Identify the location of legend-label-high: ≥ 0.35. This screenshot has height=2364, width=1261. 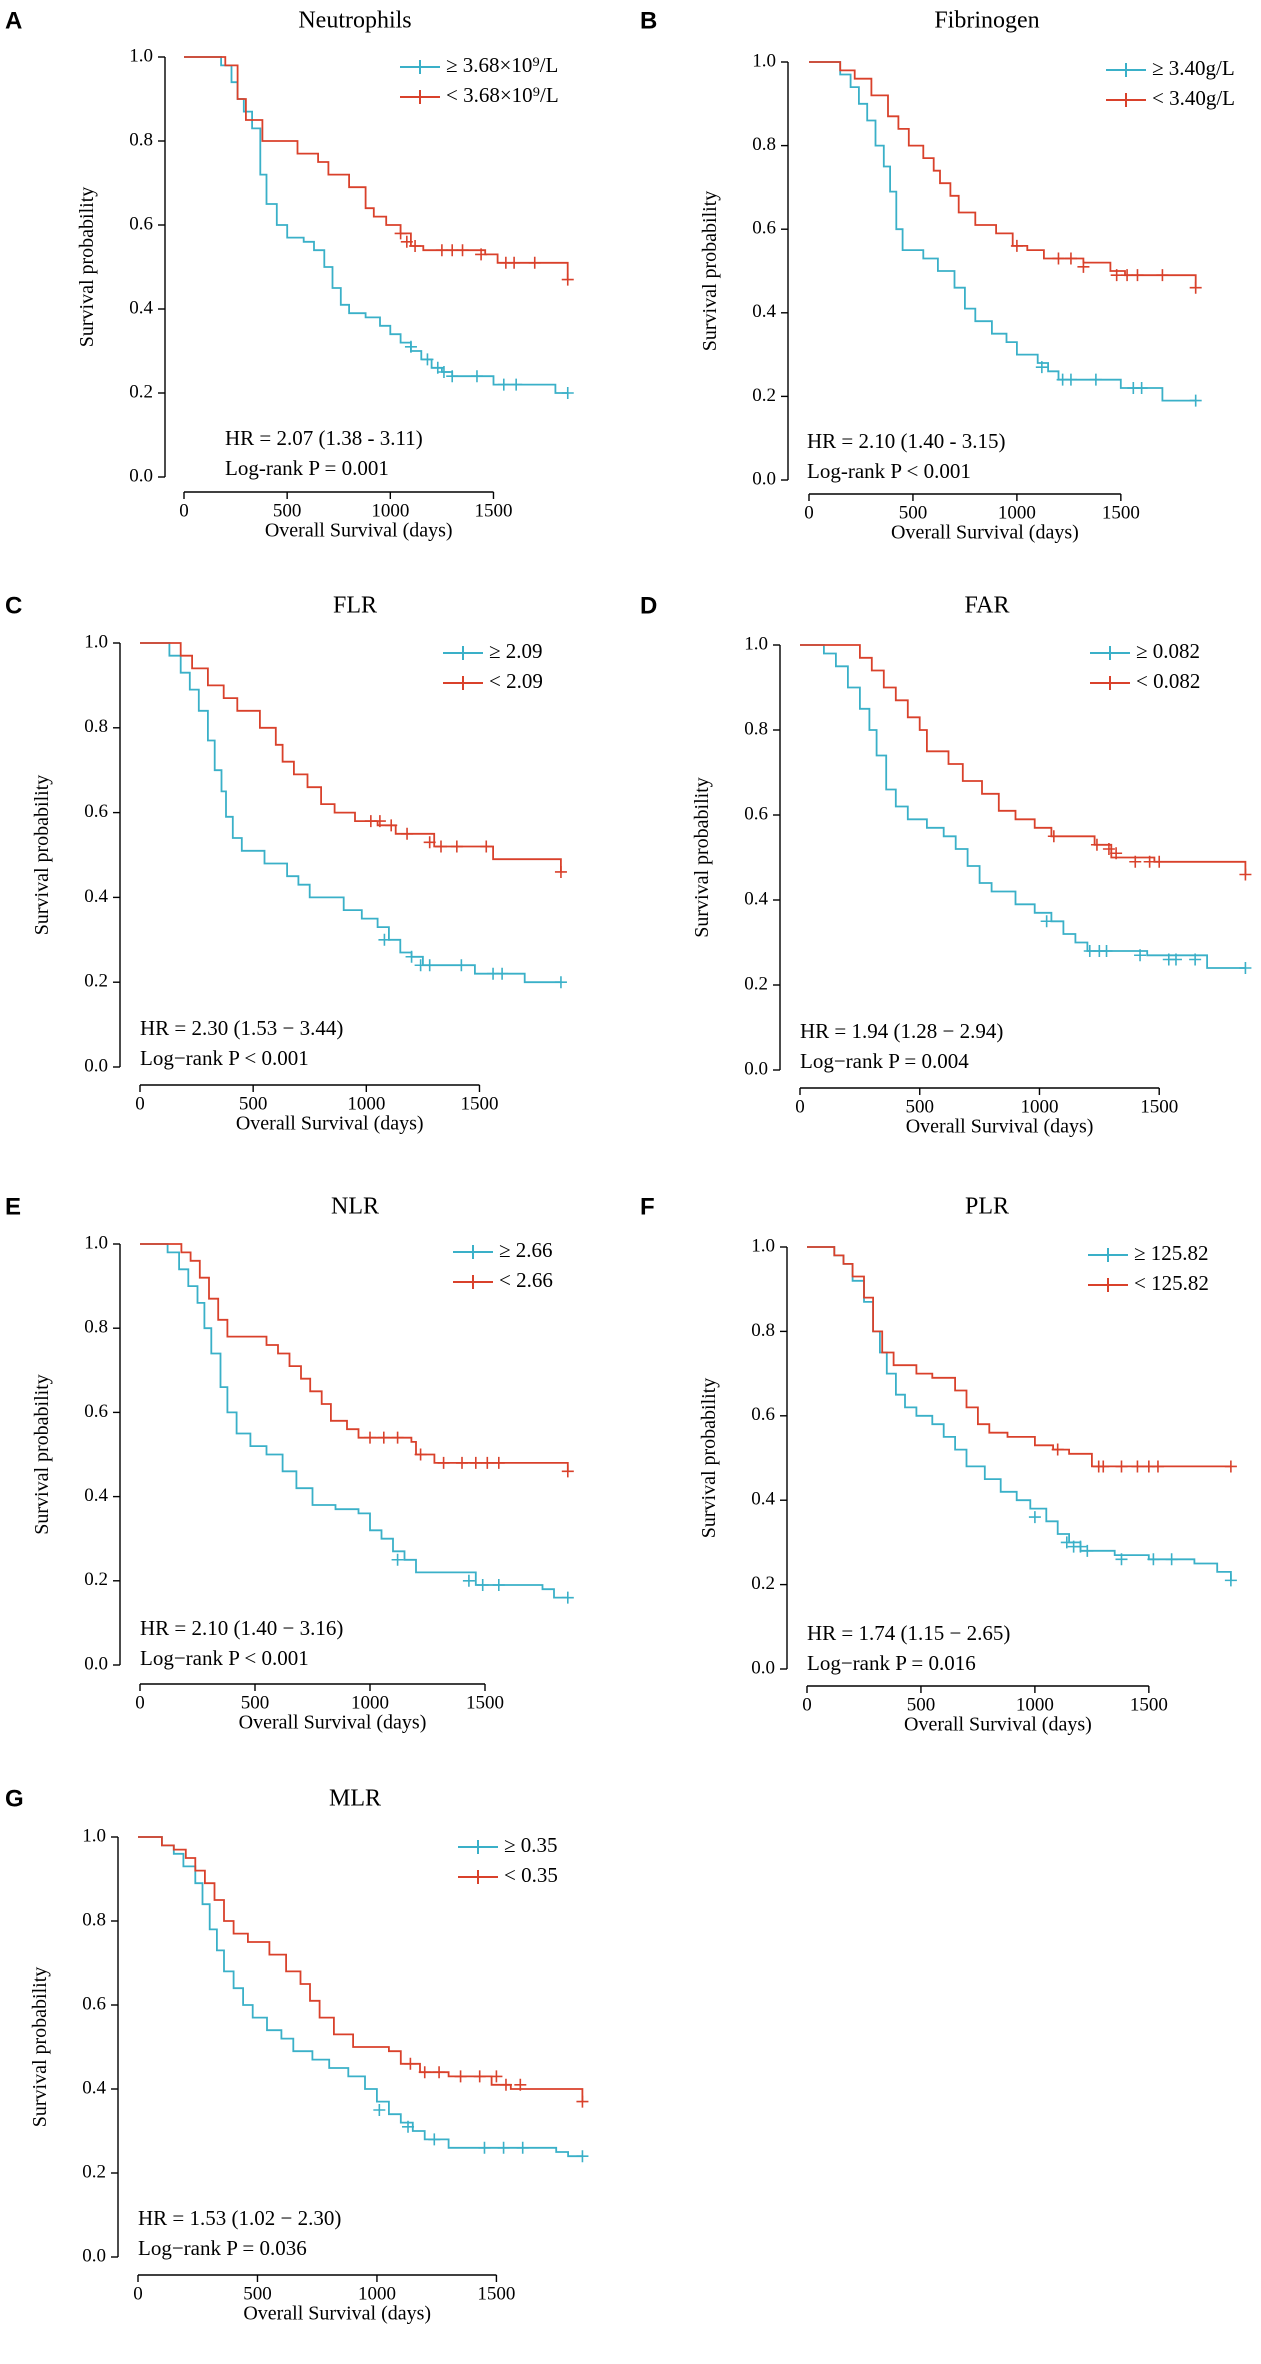
(531, 1845).